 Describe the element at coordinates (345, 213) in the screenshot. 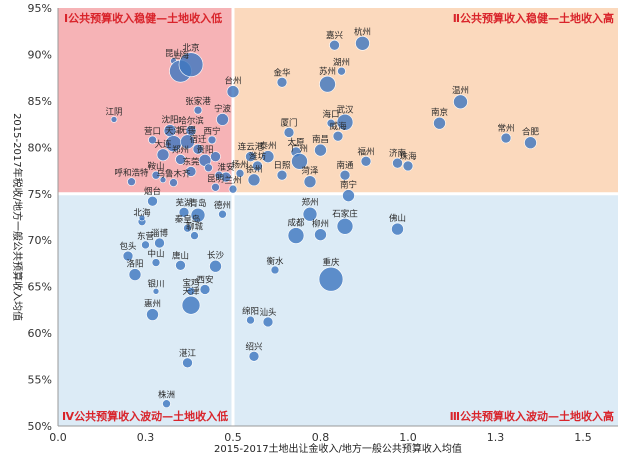

I see `data-point-label: 石家庄` at that location.